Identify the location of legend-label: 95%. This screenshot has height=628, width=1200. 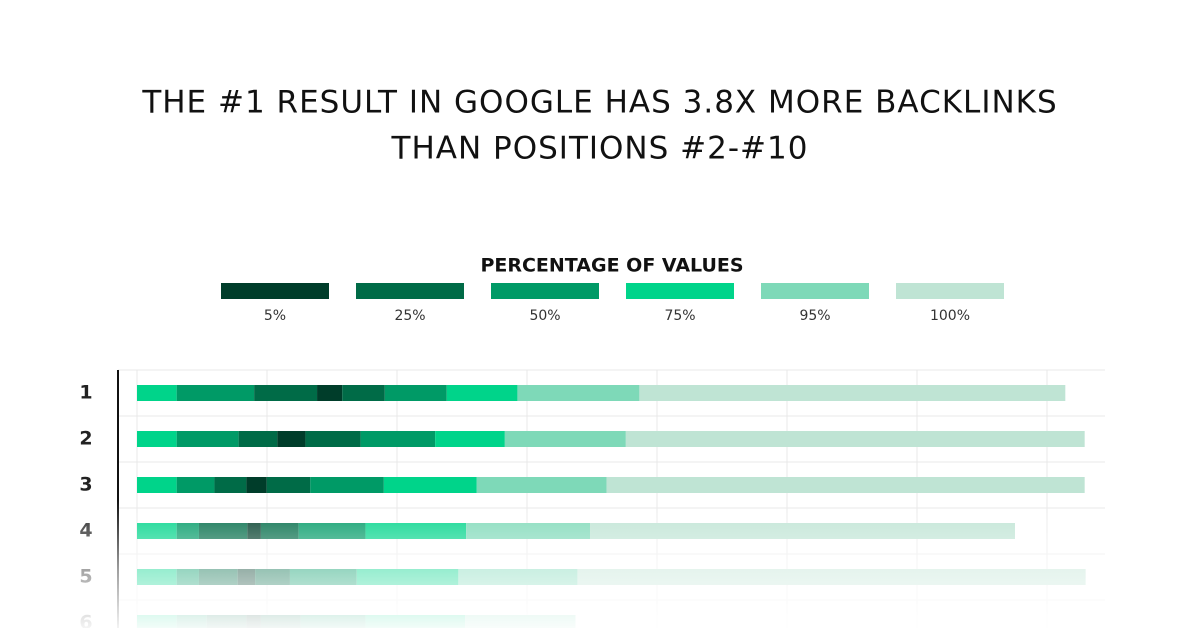
(814, 316).